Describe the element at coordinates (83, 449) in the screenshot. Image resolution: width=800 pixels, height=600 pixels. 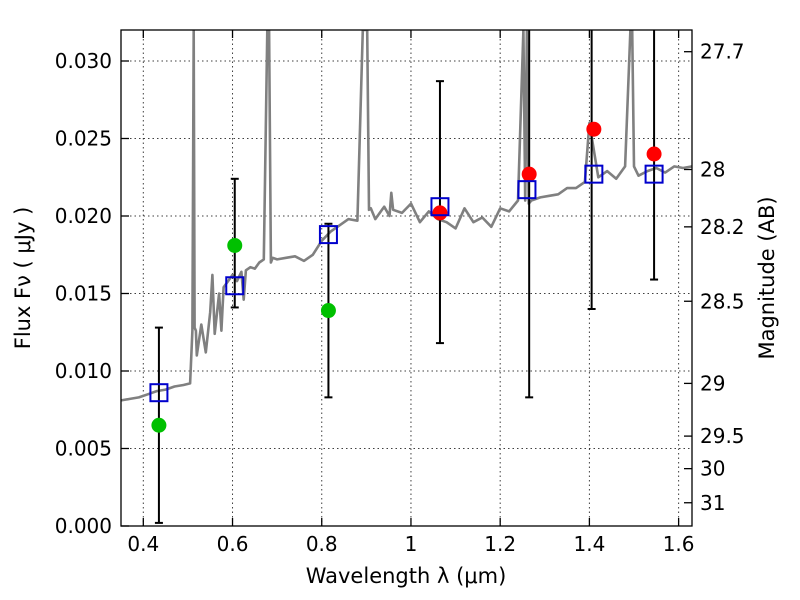
I see `y-tick-label: 0.005` at that location.